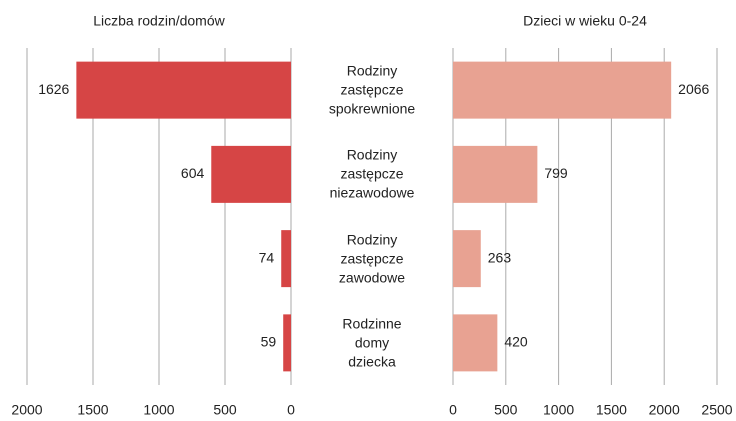 The image size is (736, 421). What do you see at coordinates (269, 342) in the screenshot?
I see `value-label: 59` at bounding box center [269, 342].